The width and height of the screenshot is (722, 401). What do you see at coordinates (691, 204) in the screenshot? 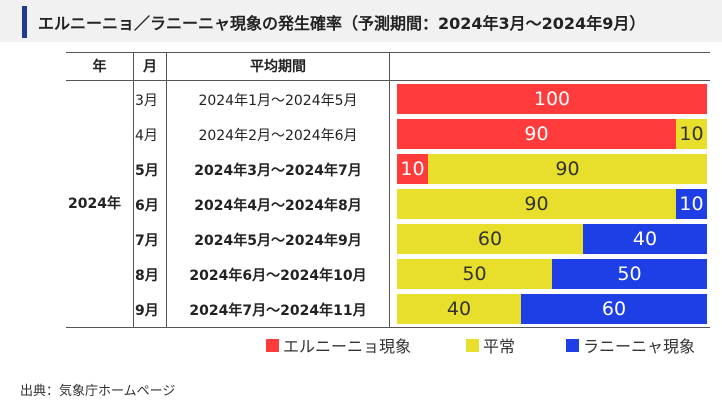
I see `bar-segment-lanina: 10` at bounding box center [691, 204].